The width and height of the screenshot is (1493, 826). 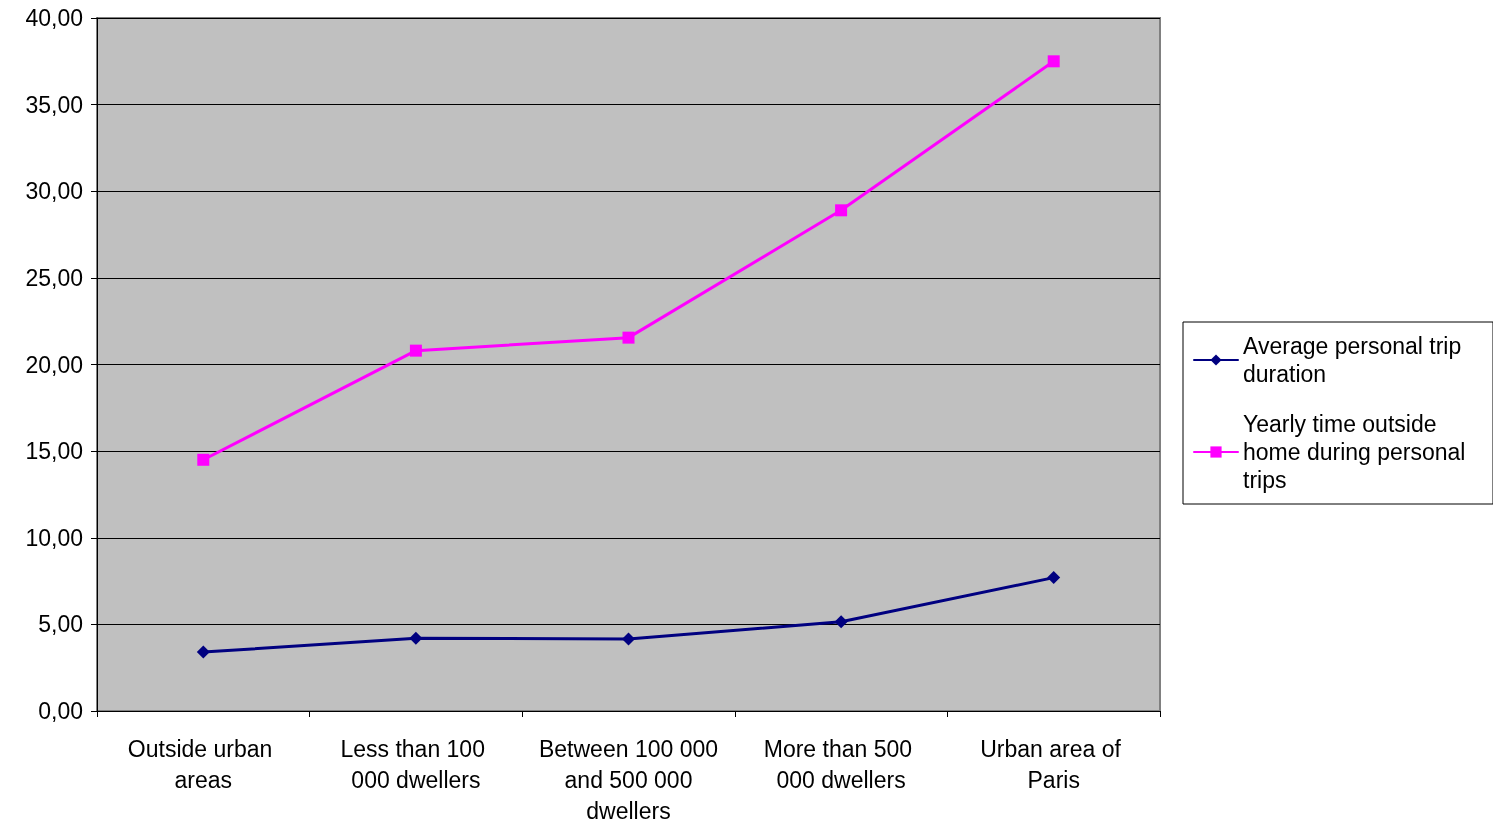 What do you see at coordinates (203, 764) in the screenshot?
I see `x-tick-label: Outside urban areas` at bounding box center [203, 764].